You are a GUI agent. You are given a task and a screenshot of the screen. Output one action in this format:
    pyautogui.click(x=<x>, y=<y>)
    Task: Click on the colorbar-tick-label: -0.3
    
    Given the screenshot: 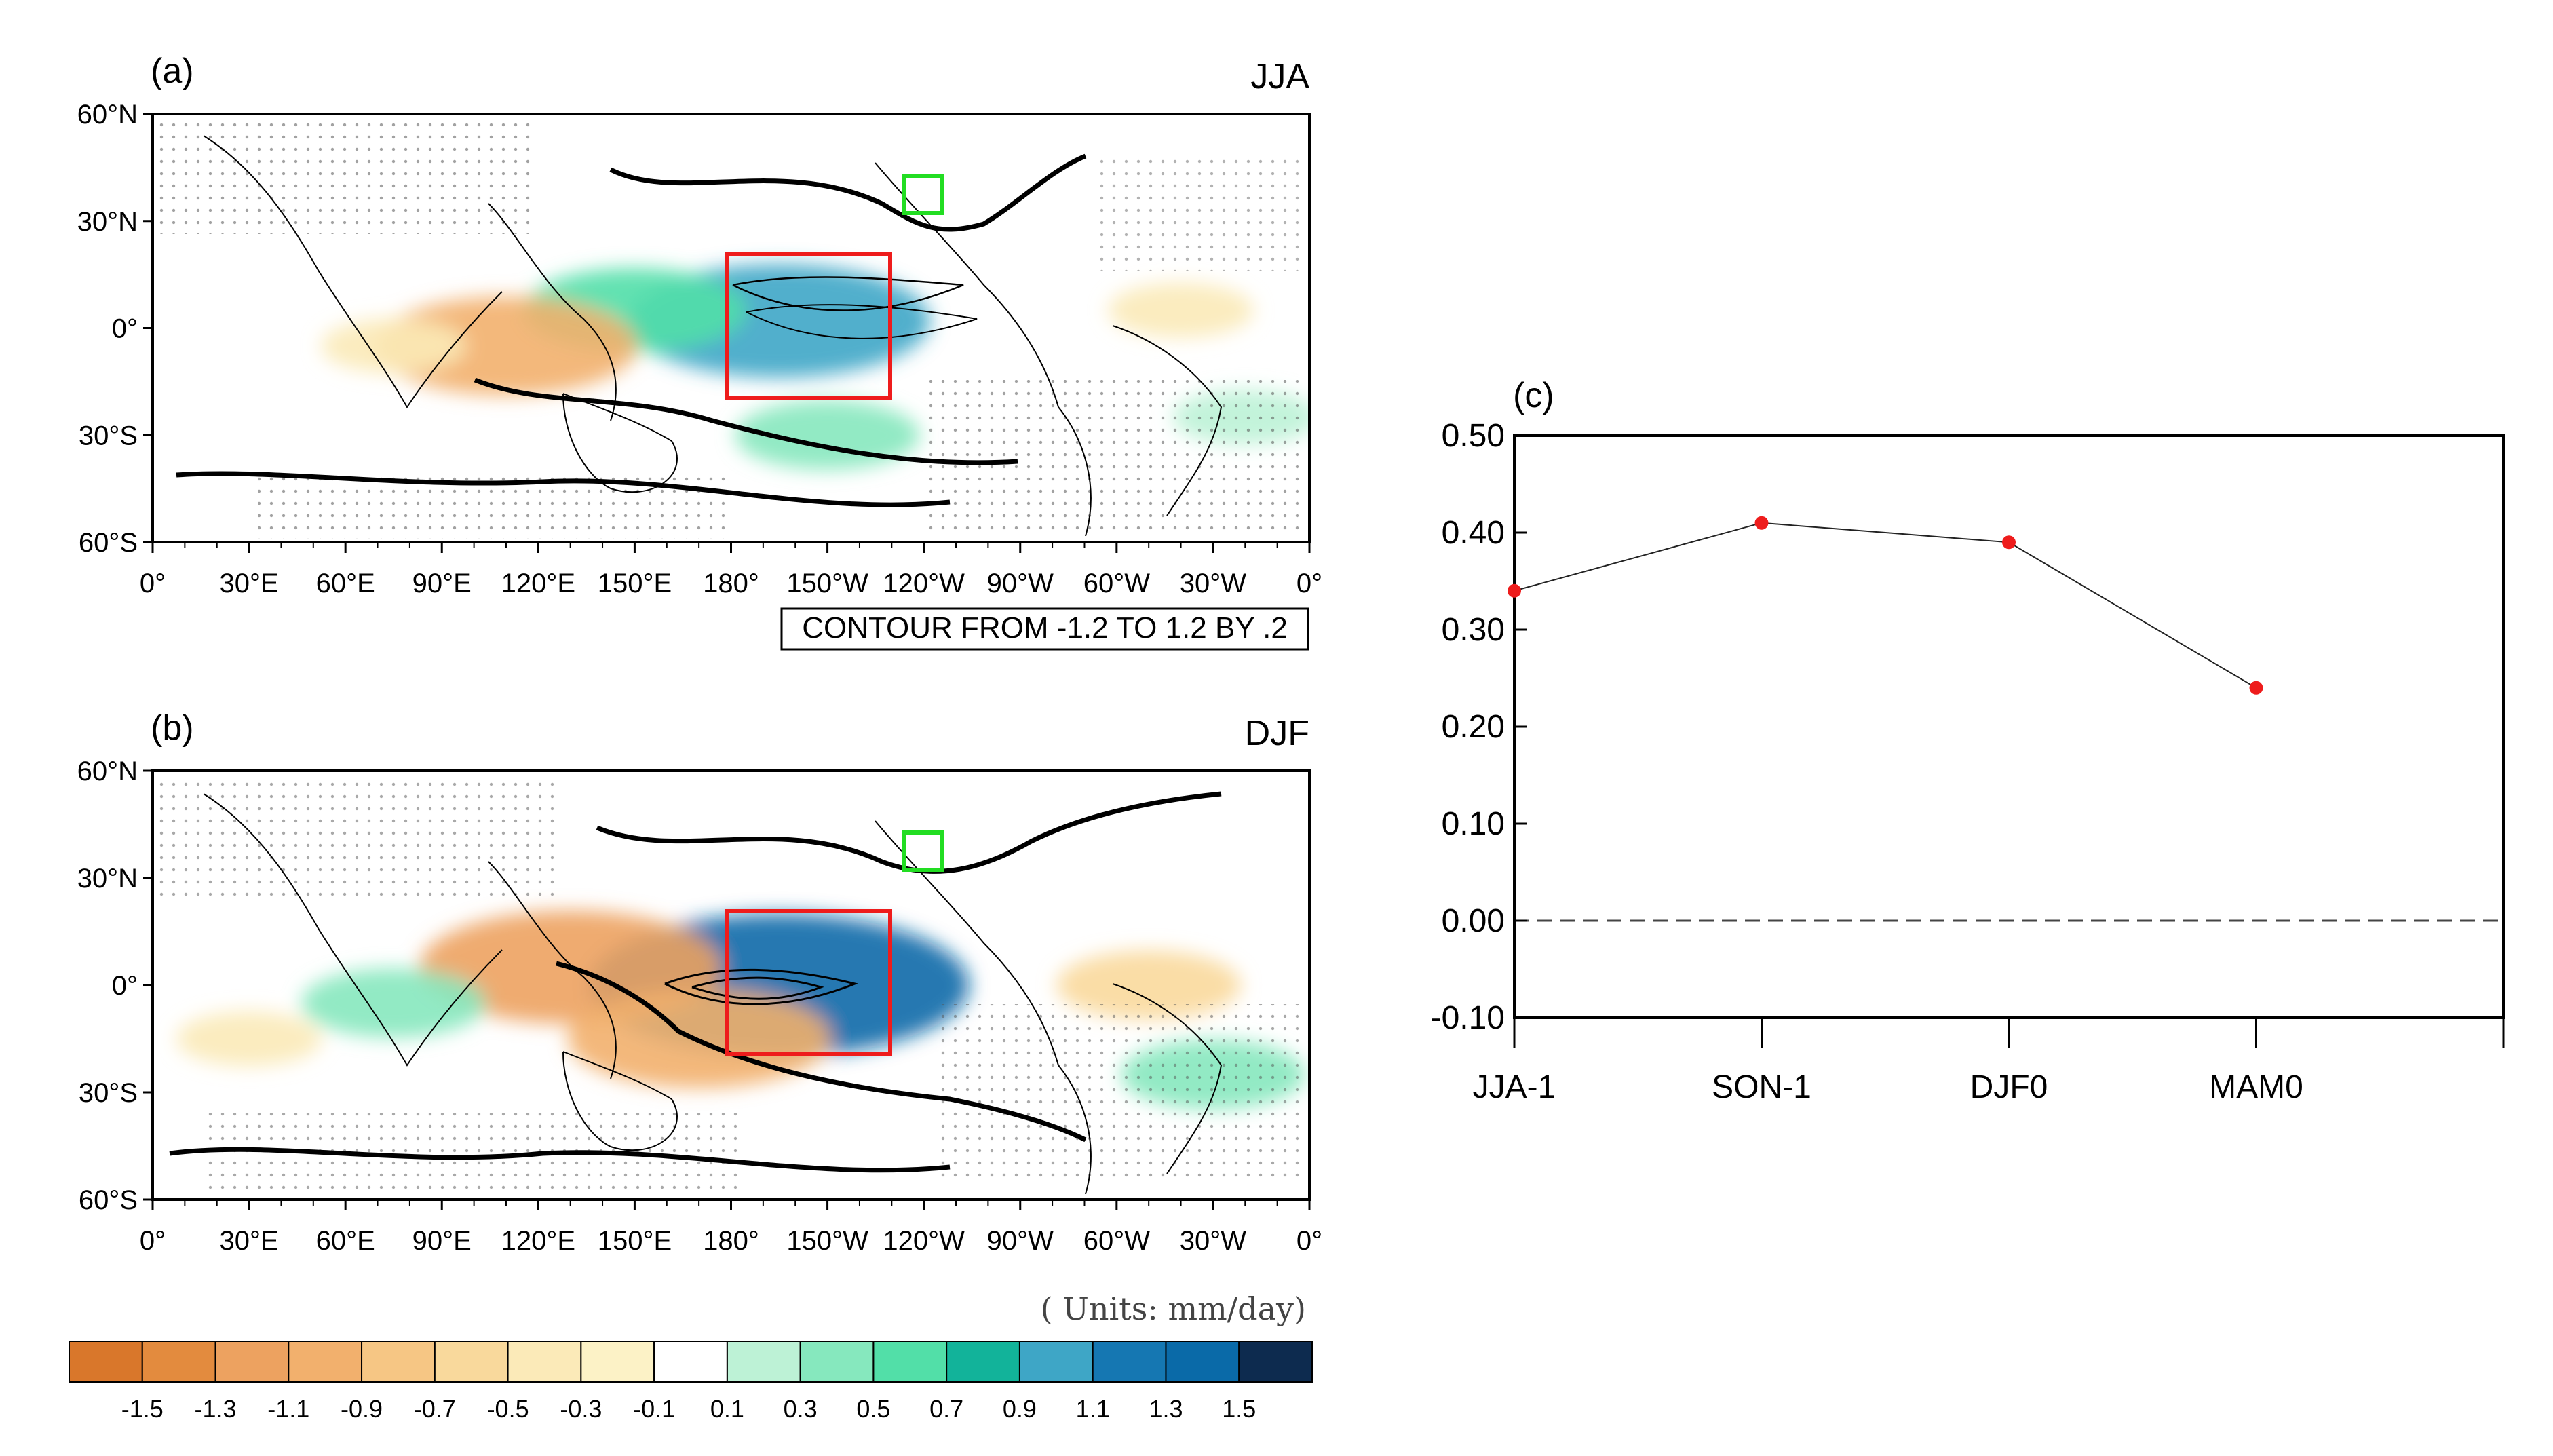 What is the action you would take?
    pyautogui.click(x=581, y=1409)
    